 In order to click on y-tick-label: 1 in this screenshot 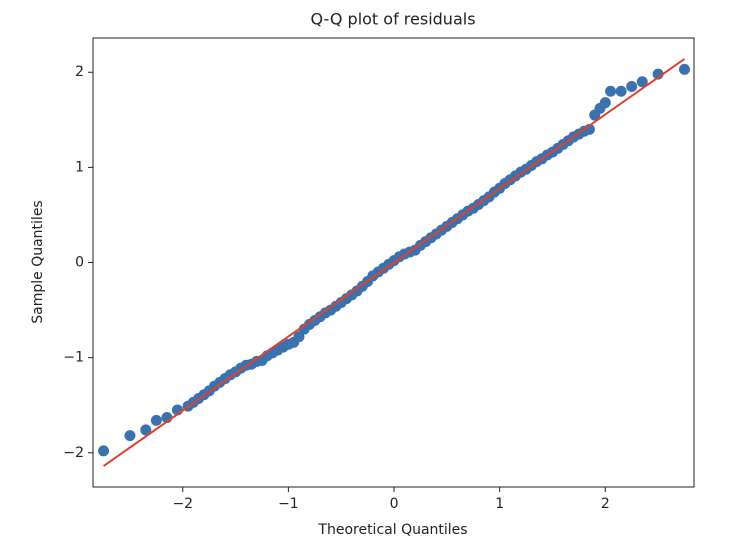, I will do `click(79, 167)`.